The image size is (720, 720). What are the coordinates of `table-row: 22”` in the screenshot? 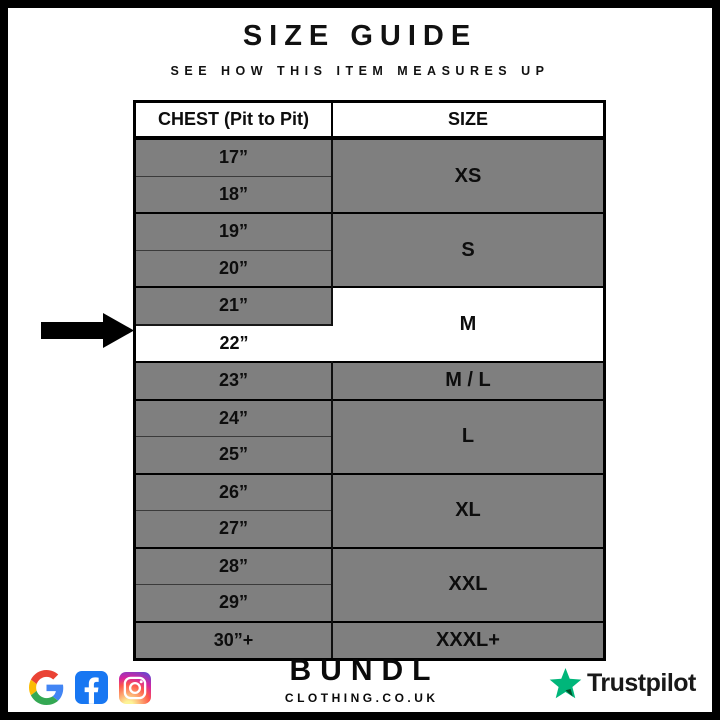 It's located at (369, 342).